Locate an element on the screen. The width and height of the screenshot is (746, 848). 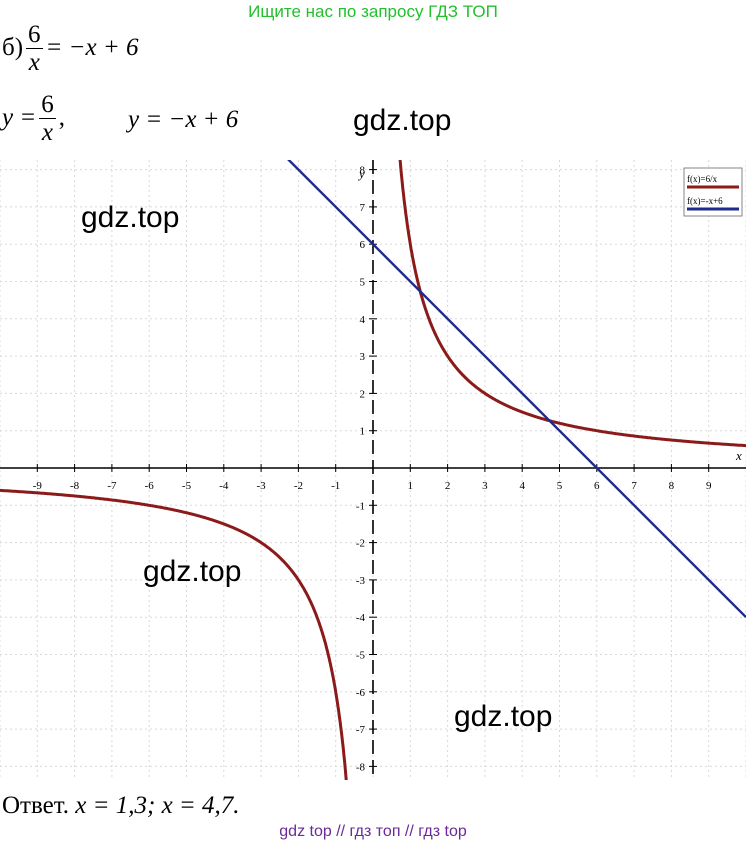
x-tick-label: -1 is located at coordinates (335, 486).